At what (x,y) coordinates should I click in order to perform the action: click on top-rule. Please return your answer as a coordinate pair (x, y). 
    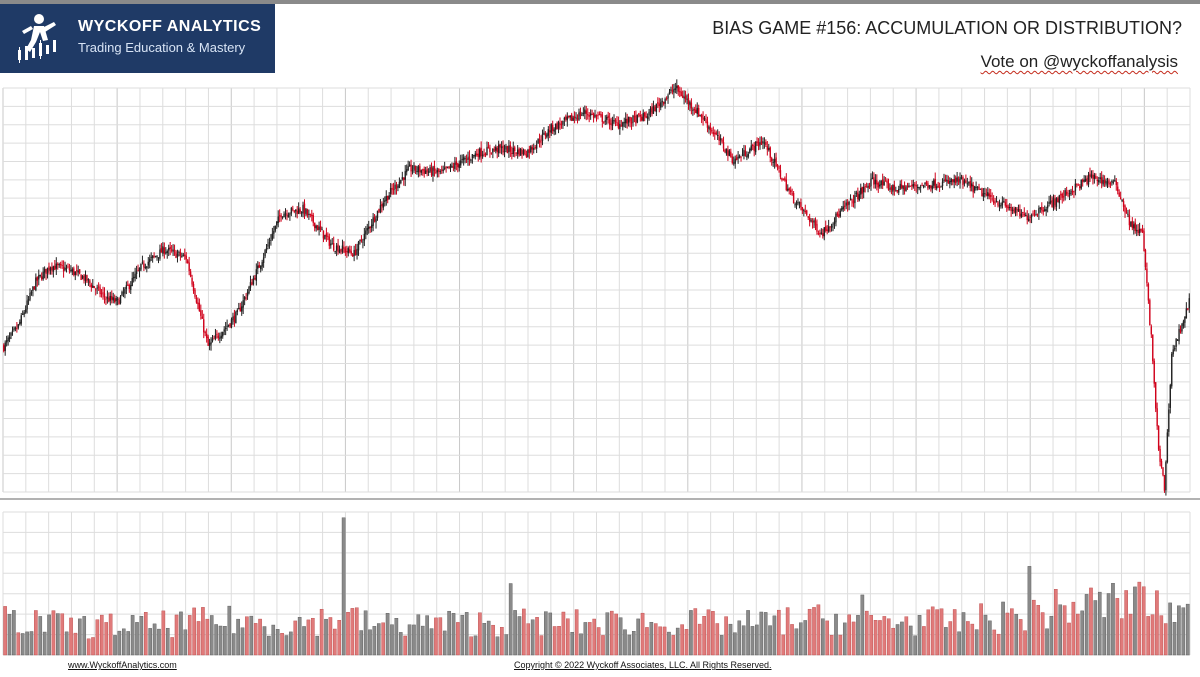
    Looking at the image, I should click on (600, 2).